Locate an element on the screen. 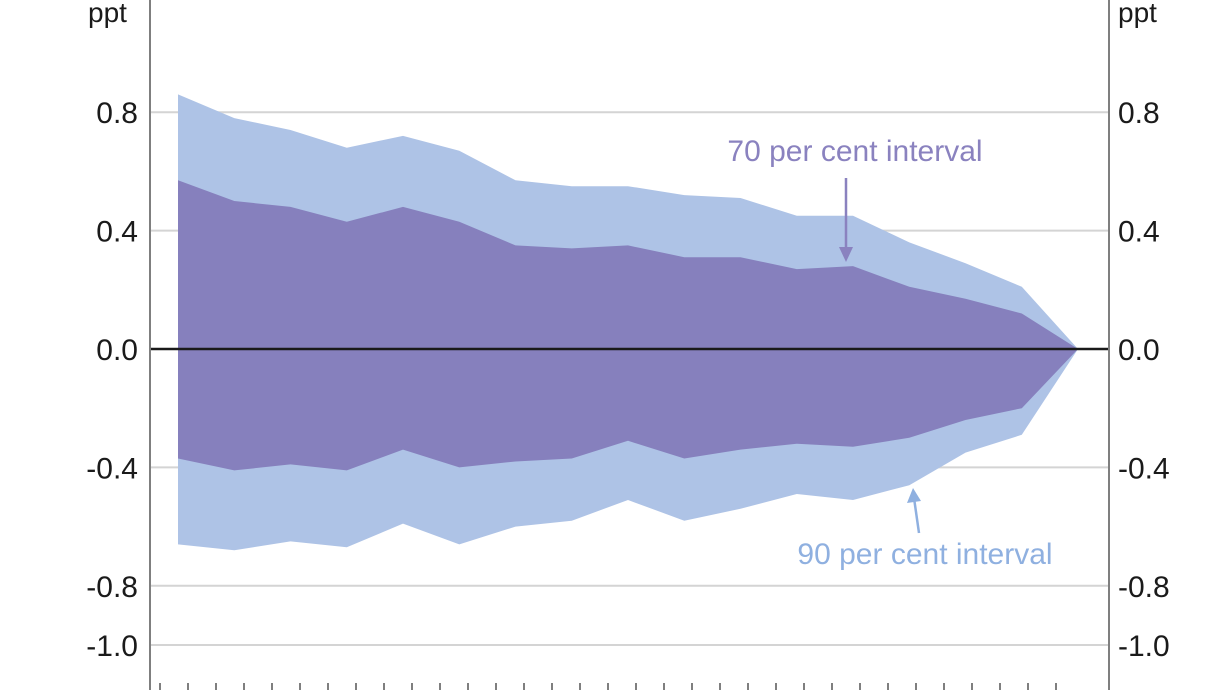 This screenshot has height=690, width=1226. annotation-70-arrowhead is located at coordinates (846, 254).